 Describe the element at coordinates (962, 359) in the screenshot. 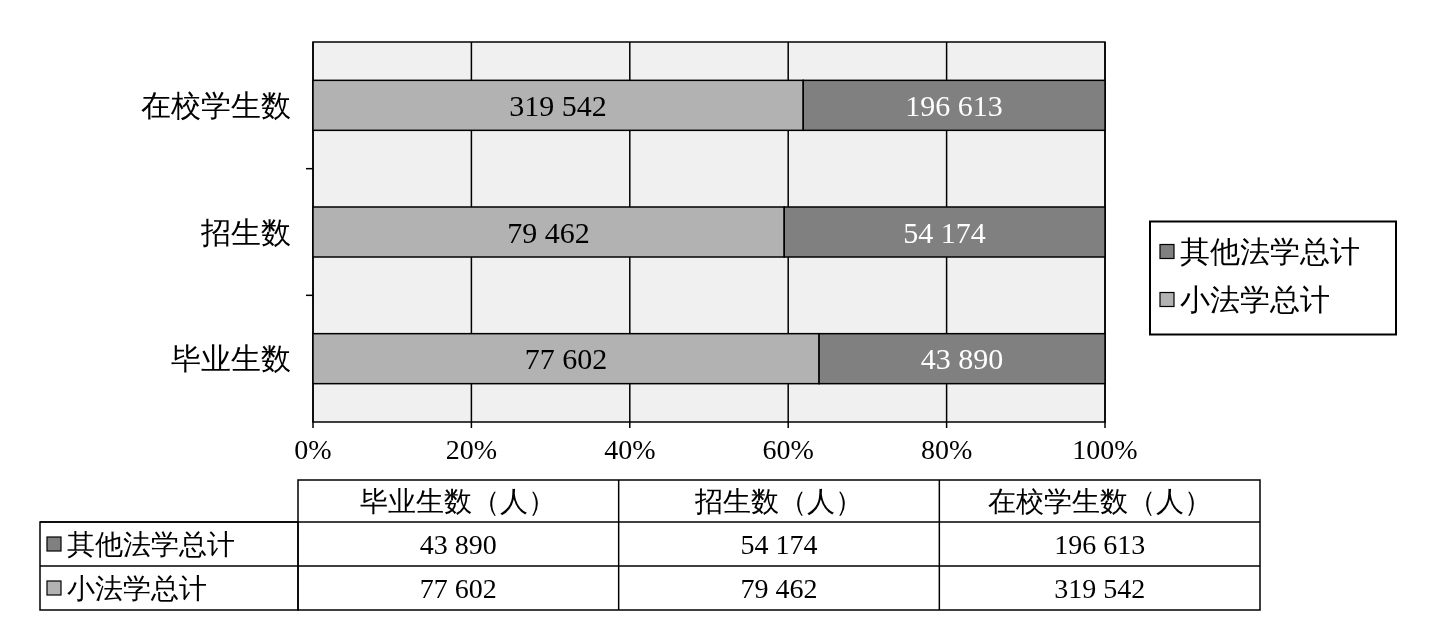

I see `annotation: 43 890` at that location.